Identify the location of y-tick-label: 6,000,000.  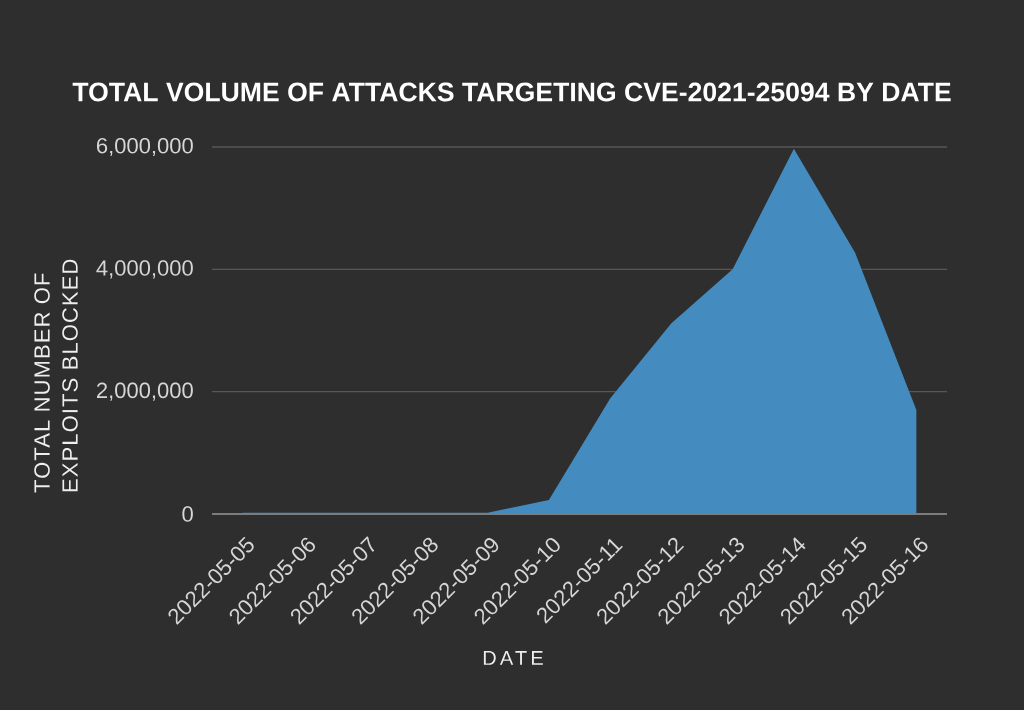
(144, 147).